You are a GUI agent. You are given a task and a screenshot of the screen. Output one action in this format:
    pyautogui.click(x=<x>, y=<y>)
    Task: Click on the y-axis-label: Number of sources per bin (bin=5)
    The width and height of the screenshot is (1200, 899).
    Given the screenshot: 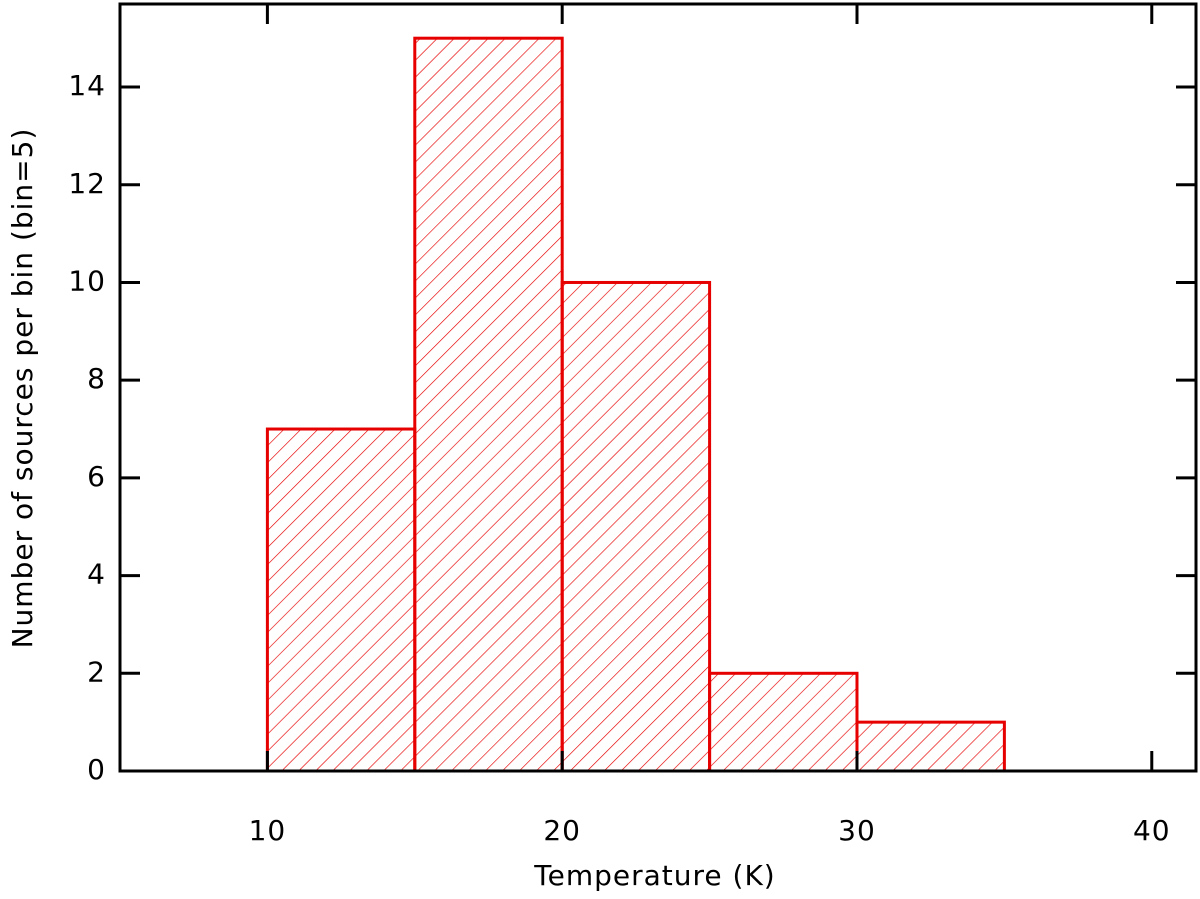 What is the action you would take?
    pyautogui.click(x=22, y=388)
    